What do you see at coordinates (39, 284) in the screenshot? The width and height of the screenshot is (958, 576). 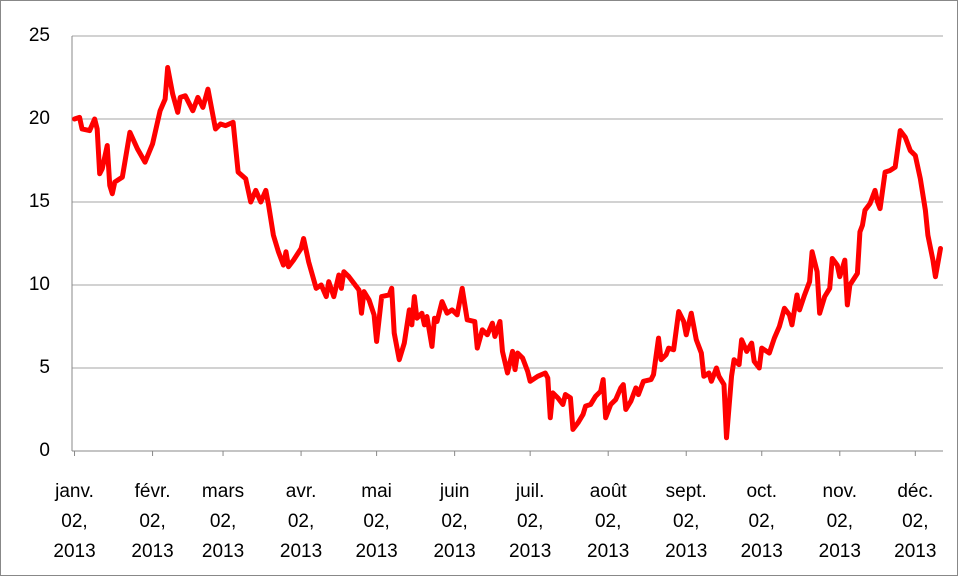 I see `y-tick-label: 10` at bounding box center [39, 284].